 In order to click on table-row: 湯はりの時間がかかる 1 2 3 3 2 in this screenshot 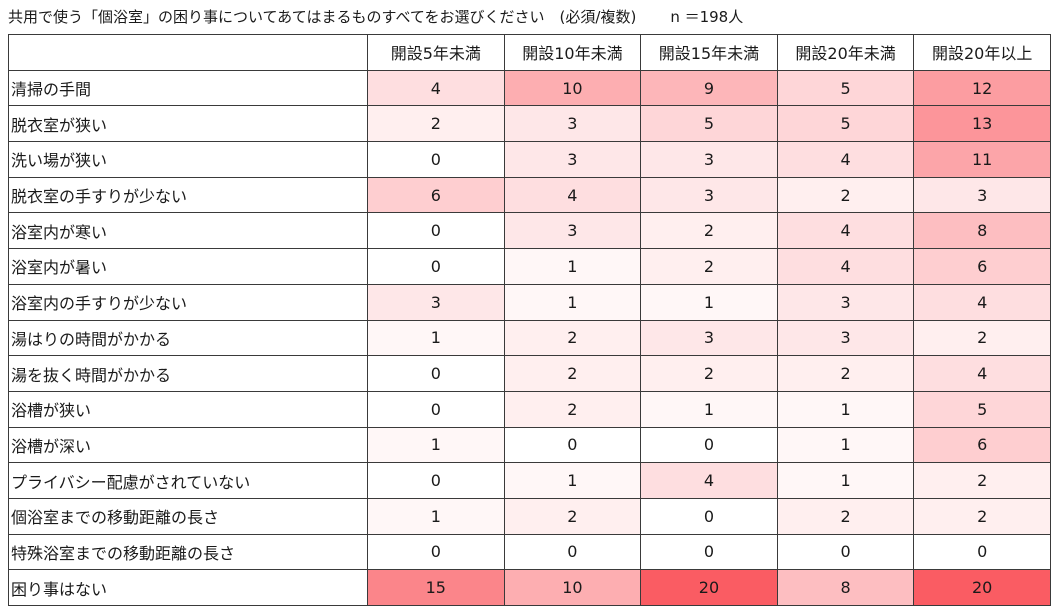, I will do `click(529, 338)`.